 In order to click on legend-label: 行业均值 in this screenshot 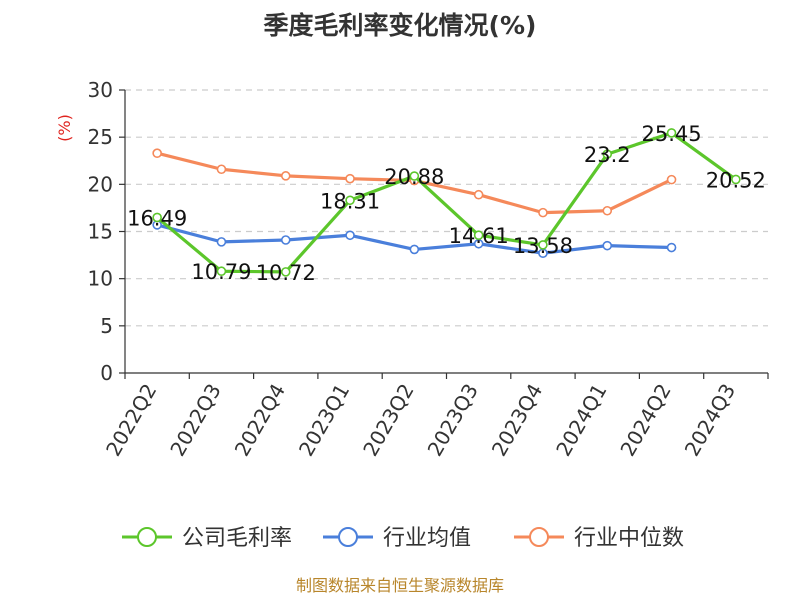, I will do `click(427, 538)`.